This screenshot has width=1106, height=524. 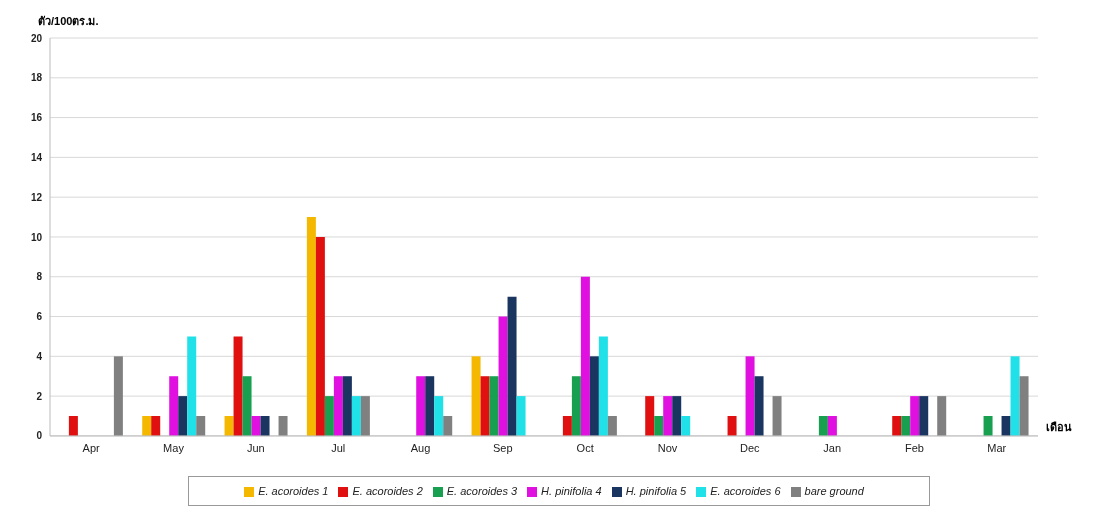 What do you see at coordinates (39, 277) in the screenshot?
I see `y-tick-label: 8` at bounding box center [39, 277].